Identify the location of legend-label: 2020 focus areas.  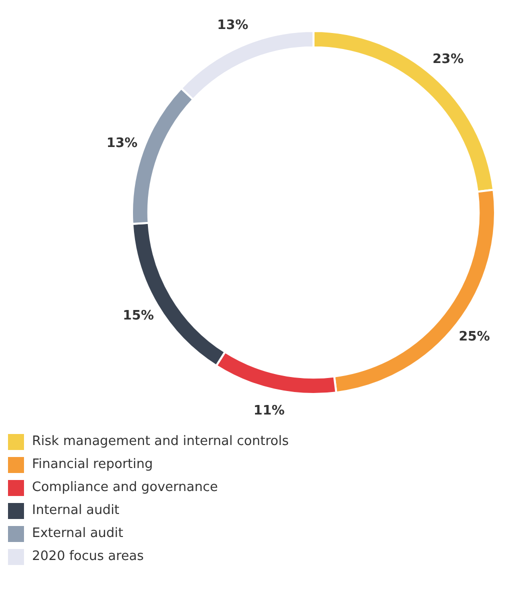
(88, 556).